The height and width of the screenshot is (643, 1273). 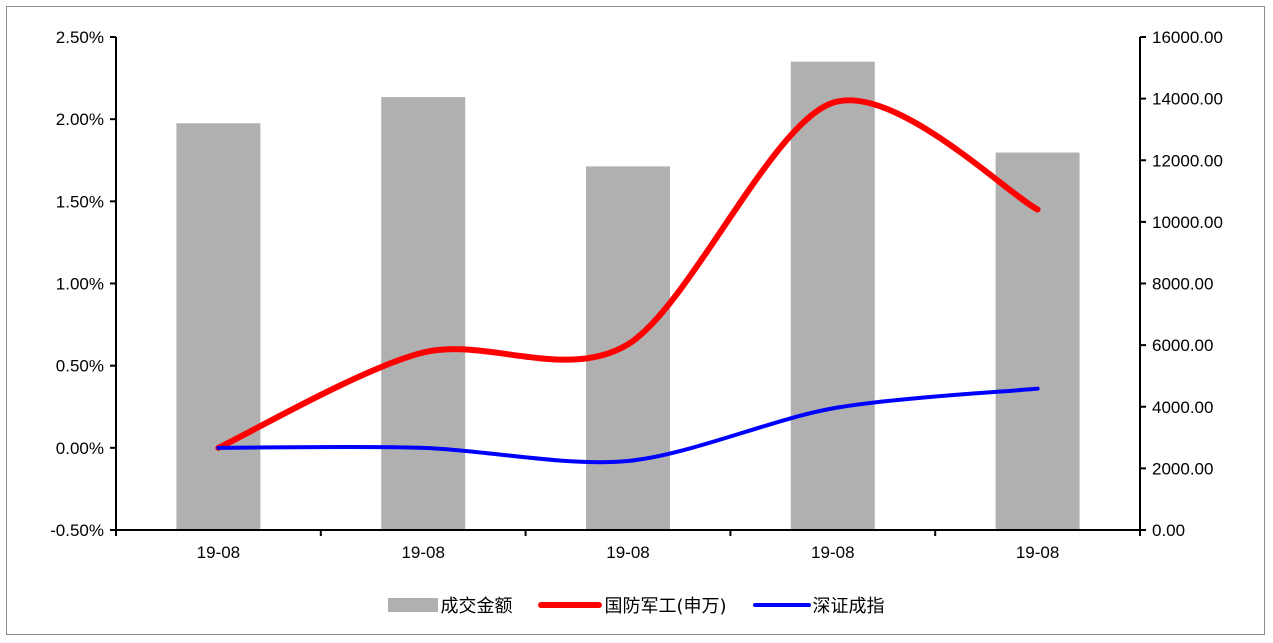 I want to click on legend: 成交金额 国防军工(申万) 深证成指, so click(x=636, y=605).